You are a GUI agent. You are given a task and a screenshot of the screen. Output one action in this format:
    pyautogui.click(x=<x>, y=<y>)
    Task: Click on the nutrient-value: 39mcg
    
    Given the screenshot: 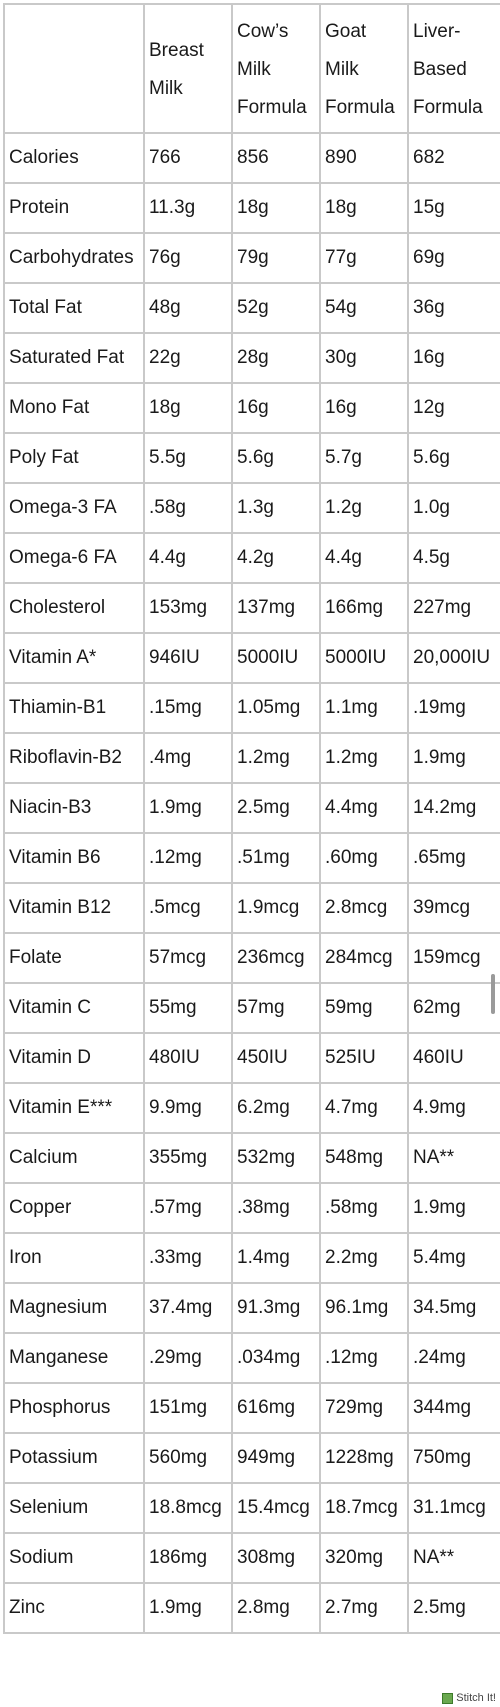 What is the action you would take?
    pyautogui.click(x=453, y=908)
    